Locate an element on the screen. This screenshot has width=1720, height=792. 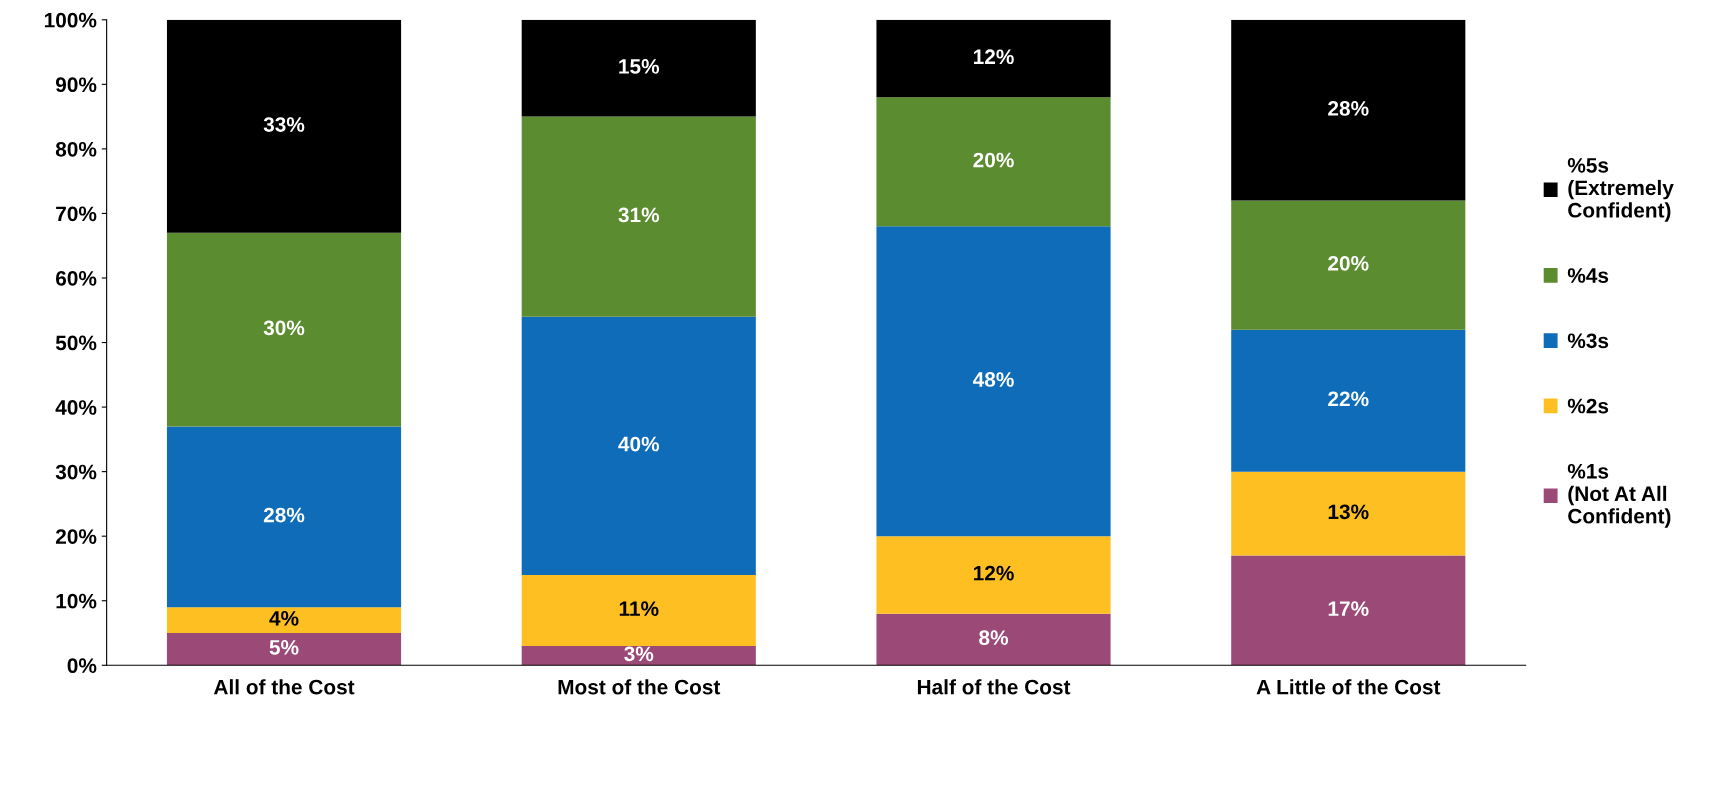
data-label: 48% is located at coordinates (993, 379).